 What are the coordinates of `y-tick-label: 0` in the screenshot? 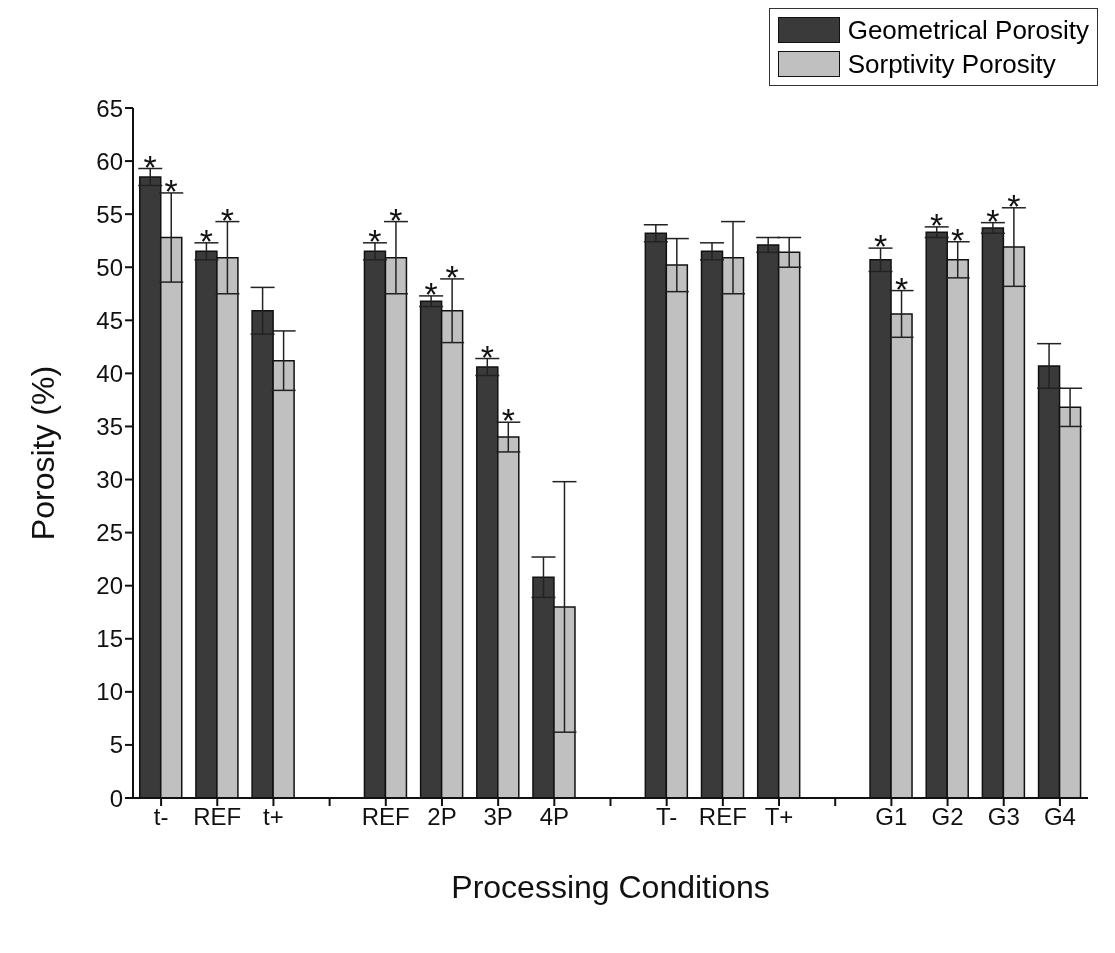 It's located at (116, 798).